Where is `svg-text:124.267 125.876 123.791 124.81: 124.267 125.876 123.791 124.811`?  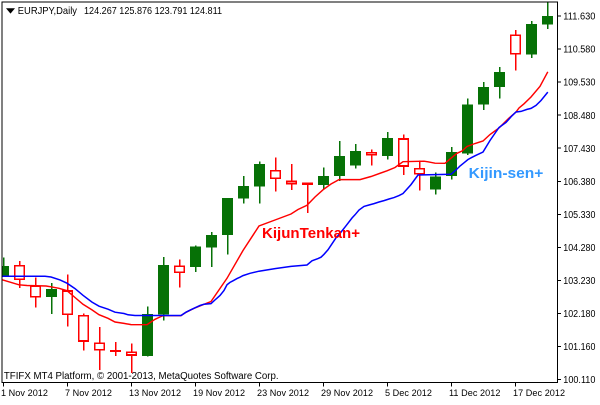 svg-text:124.267 125.876 123.791 124.81: 124.267 125.876 123.791 124.811 is located at coordinates (153, 11).